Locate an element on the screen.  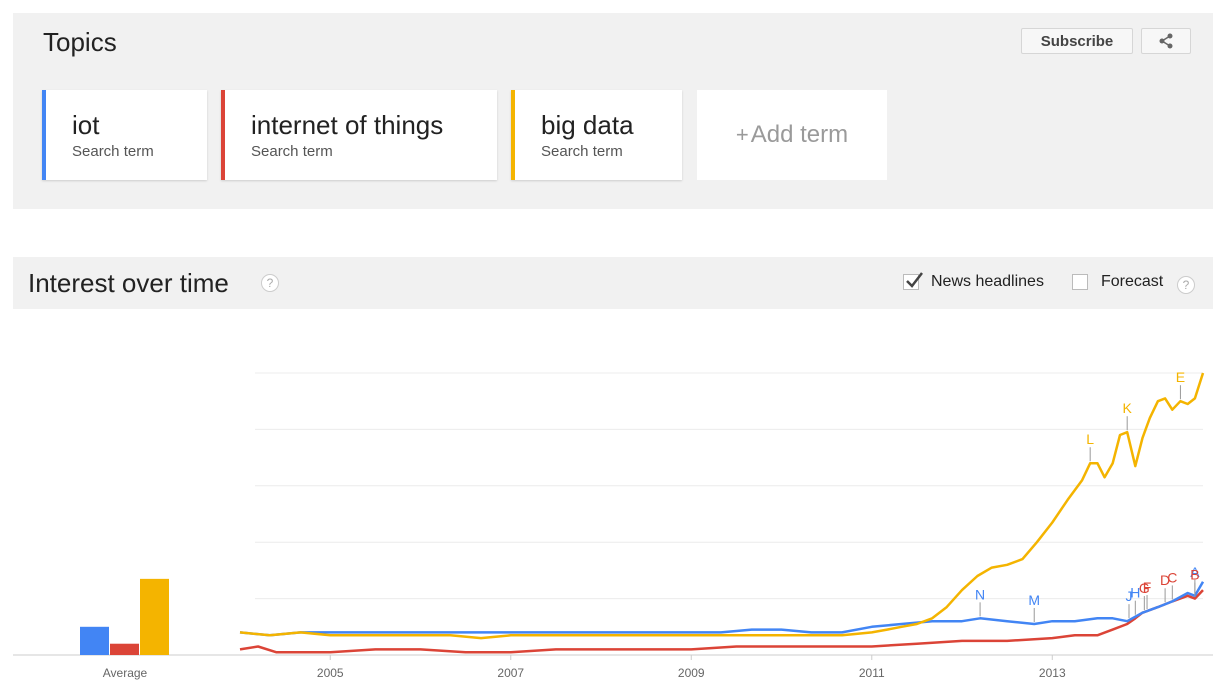
annotation-M: M is located at coordinates (1034, 600).